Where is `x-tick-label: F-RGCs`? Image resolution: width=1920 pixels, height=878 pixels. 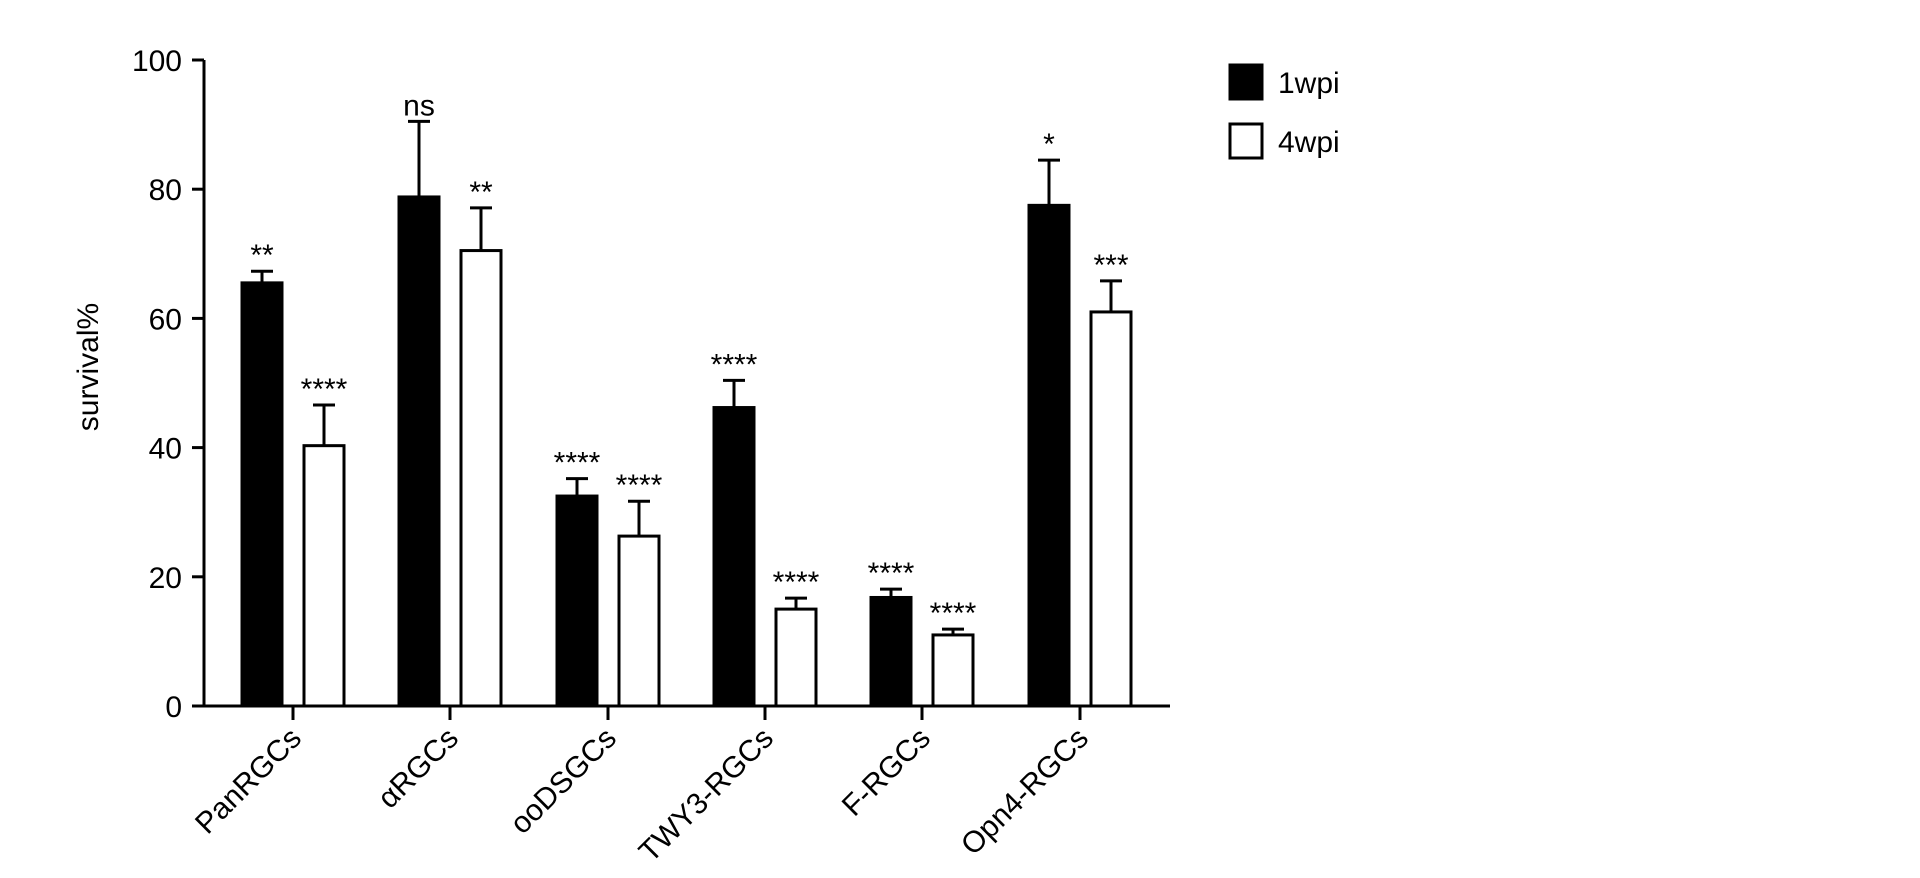
x-tick-label: F-RGCs is located at coordinates (886, 772).